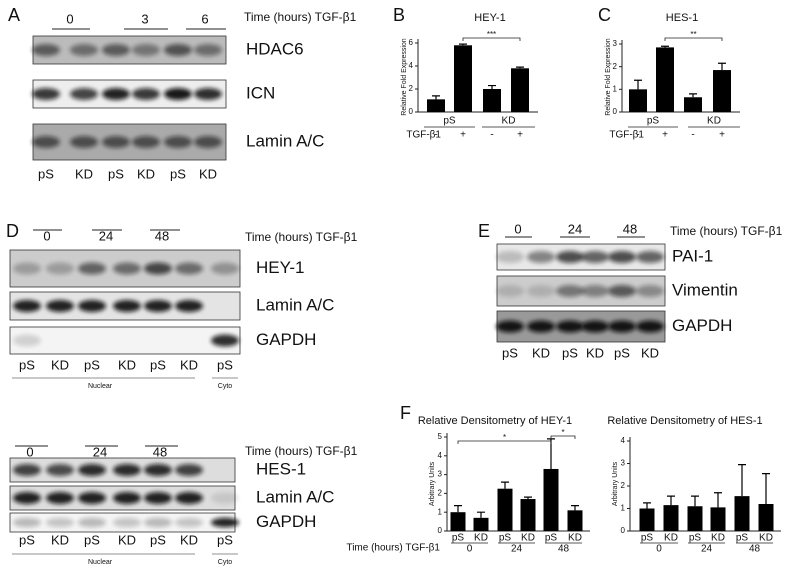  Describe the element at coordinates (260, 92) in the screenshot. I see `band-label: ICN` at that location.